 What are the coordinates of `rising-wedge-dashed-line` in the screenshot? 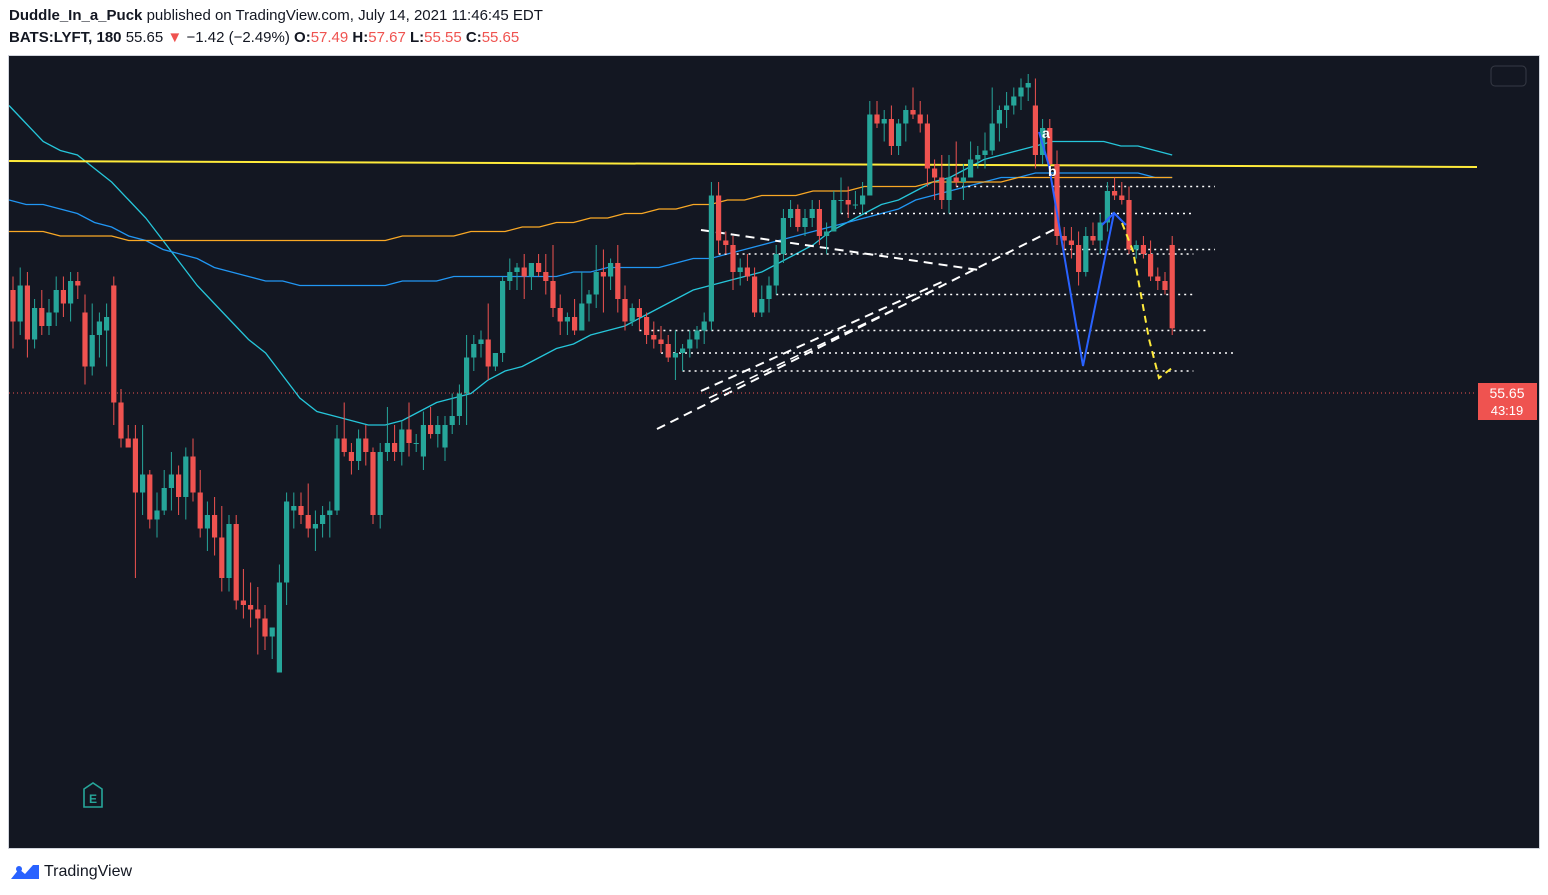 It's located at (857, 328).